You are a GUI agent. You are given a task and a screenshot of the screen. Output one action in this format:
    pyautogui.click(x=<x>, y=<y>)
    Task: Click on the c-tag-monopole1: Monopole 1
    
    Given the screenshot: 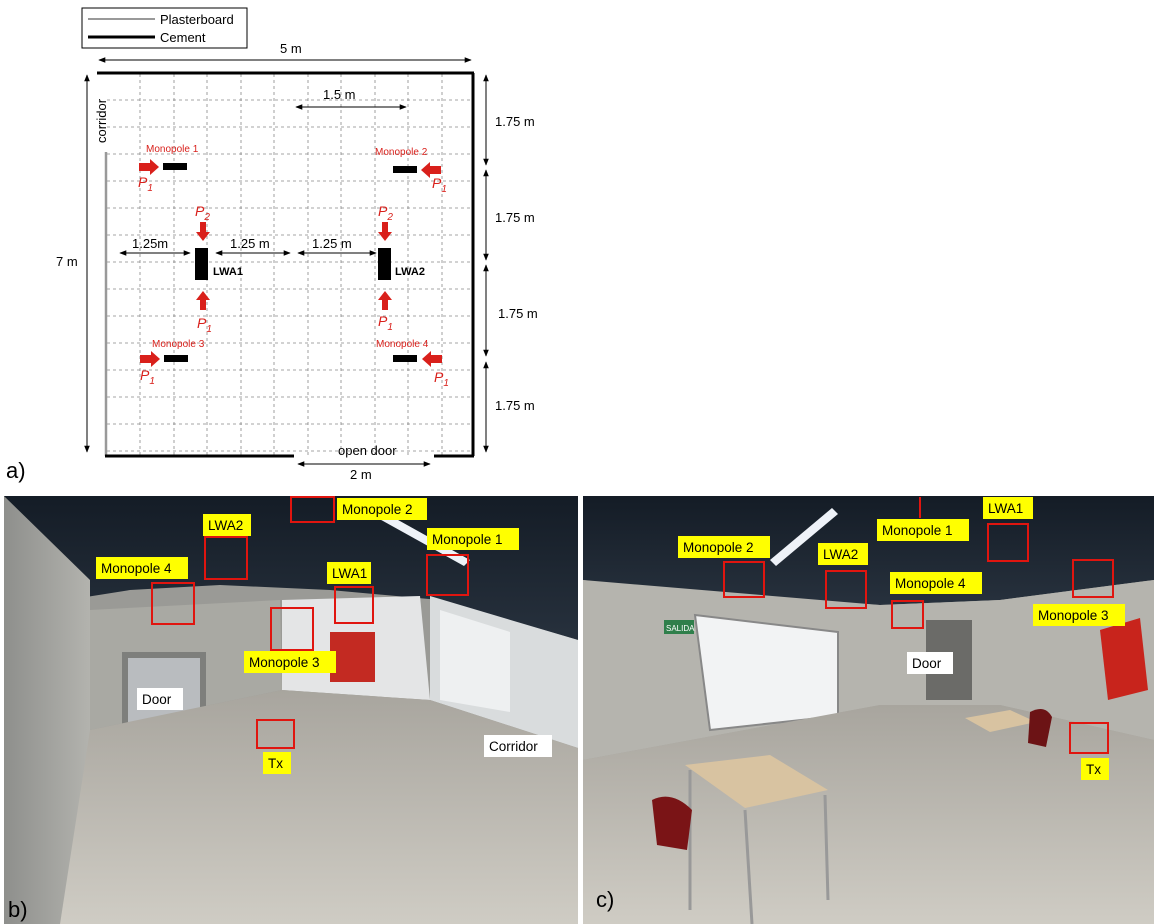 What is the action you would take?
    pyautogui.click(x=917, y=530)
    